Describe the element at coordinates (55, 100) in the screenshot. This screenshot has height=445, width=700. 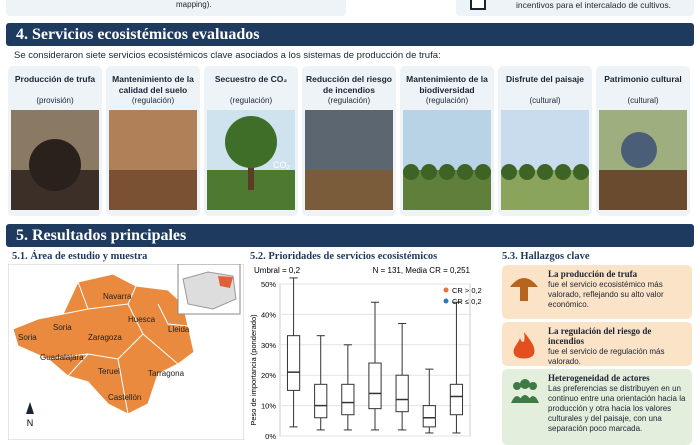
I see `service-category: (provisión)` at that location.